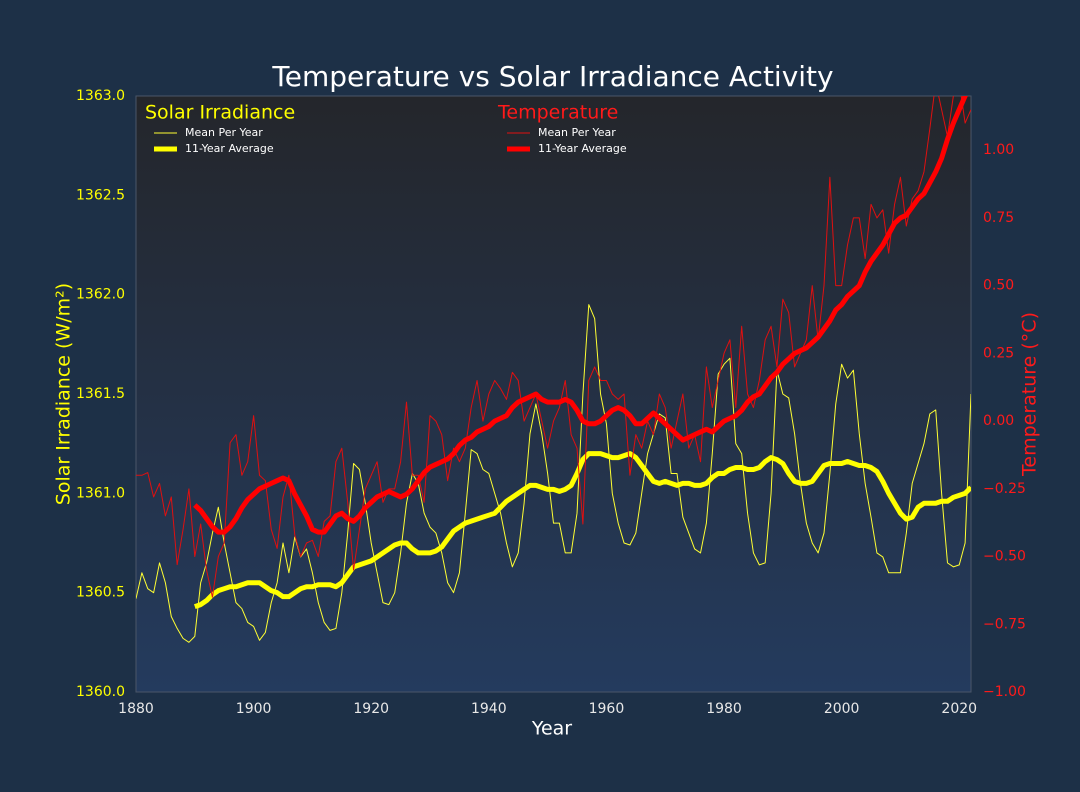  I want to click on y2-tick-label: −0.25, so click(1004, 489).